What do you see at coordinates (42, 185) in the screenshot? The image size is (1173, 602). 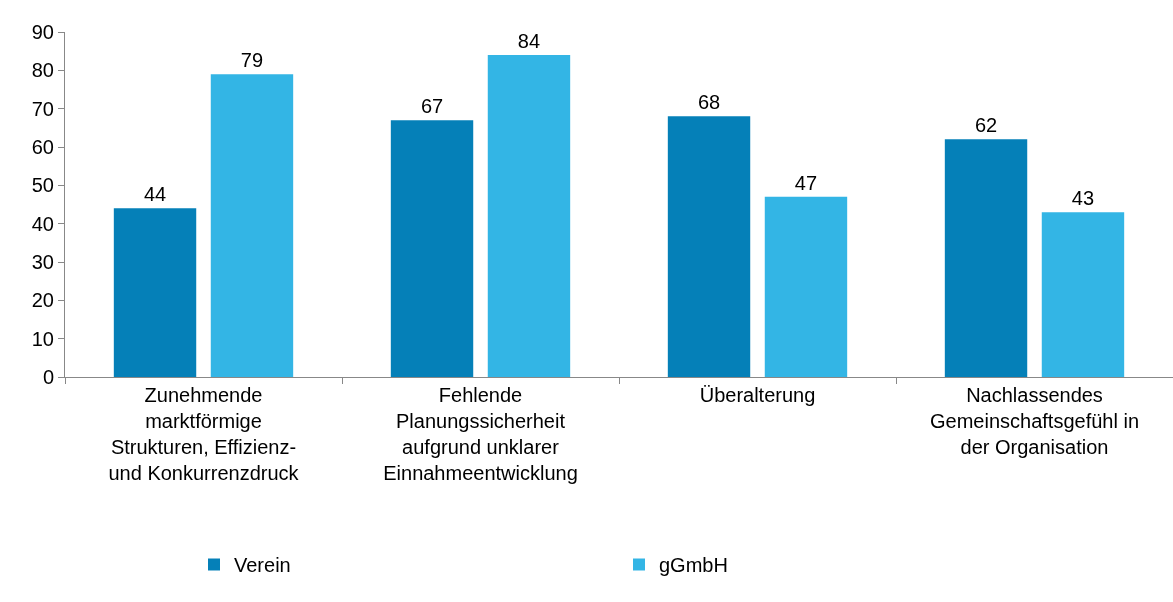 I see `y-tick-label: 50` at bounding box center [42, 185].